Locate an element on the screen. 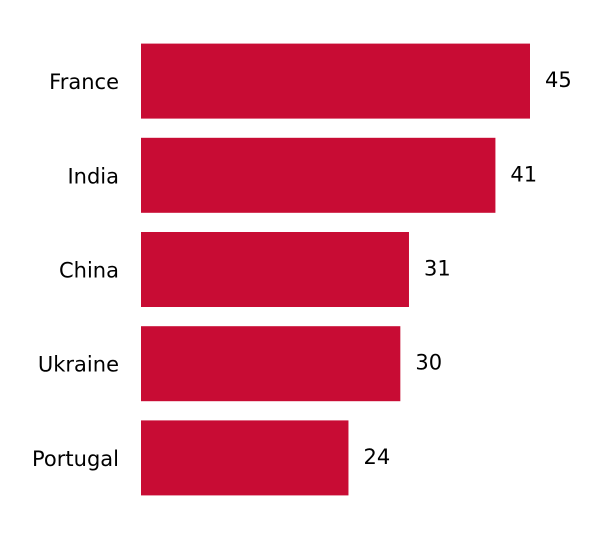  category-label: Portugal is located at coordinates (75, 459).